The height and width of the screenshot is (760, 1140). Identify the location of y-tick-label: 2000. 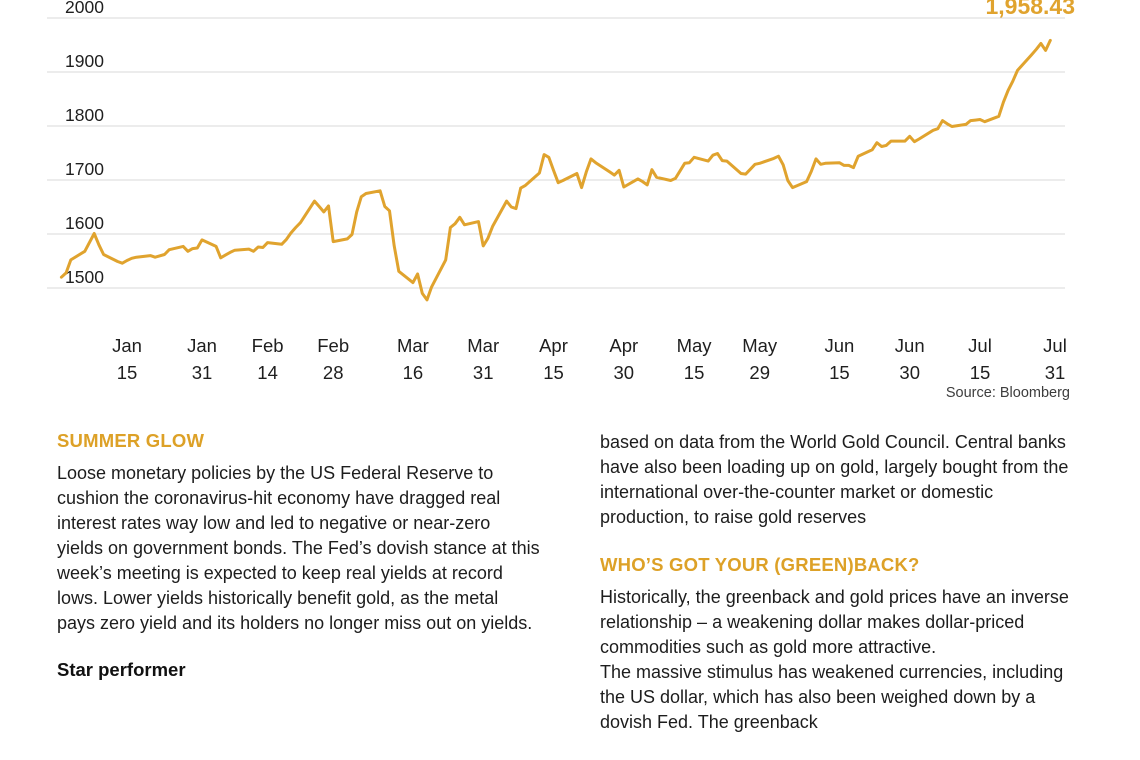
(84, 8).